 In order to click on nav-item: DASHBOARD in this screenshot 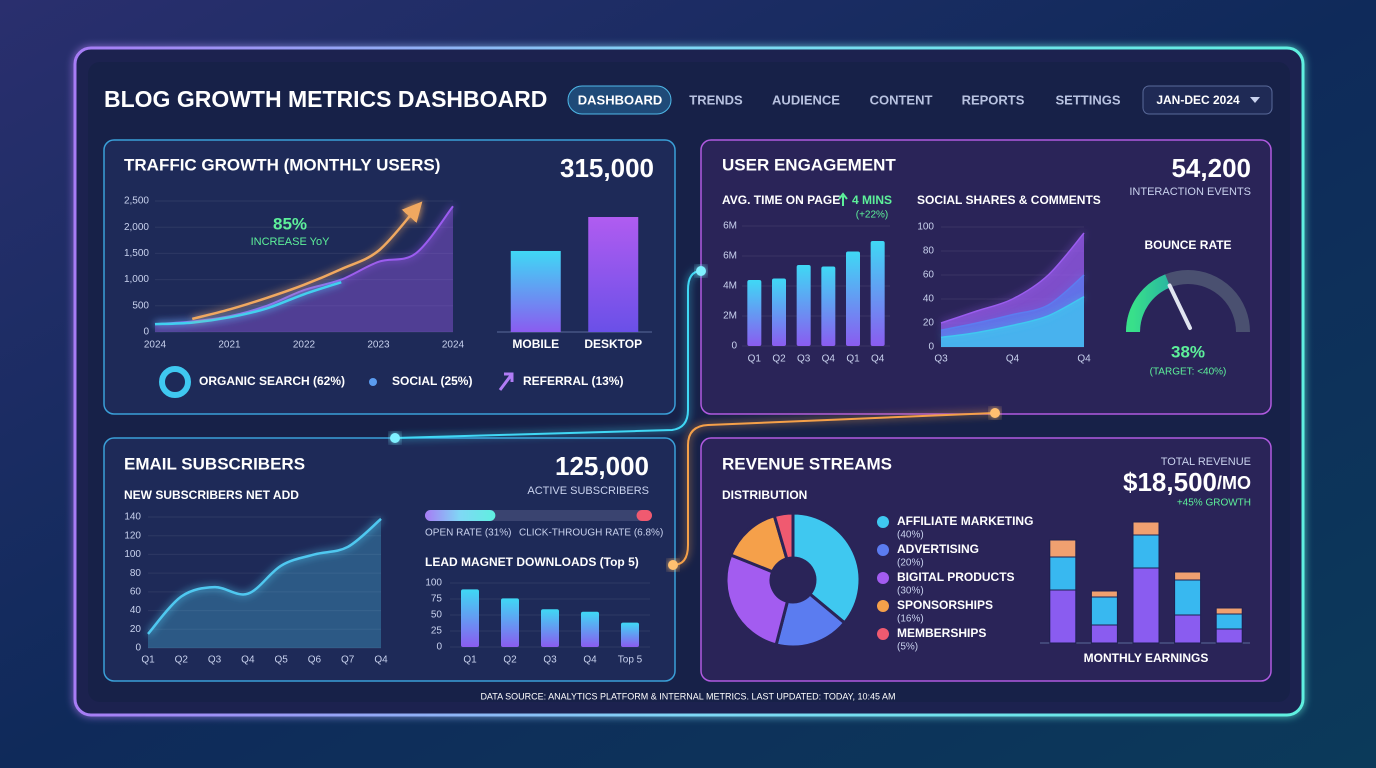, I will do `click(620, 99)`.